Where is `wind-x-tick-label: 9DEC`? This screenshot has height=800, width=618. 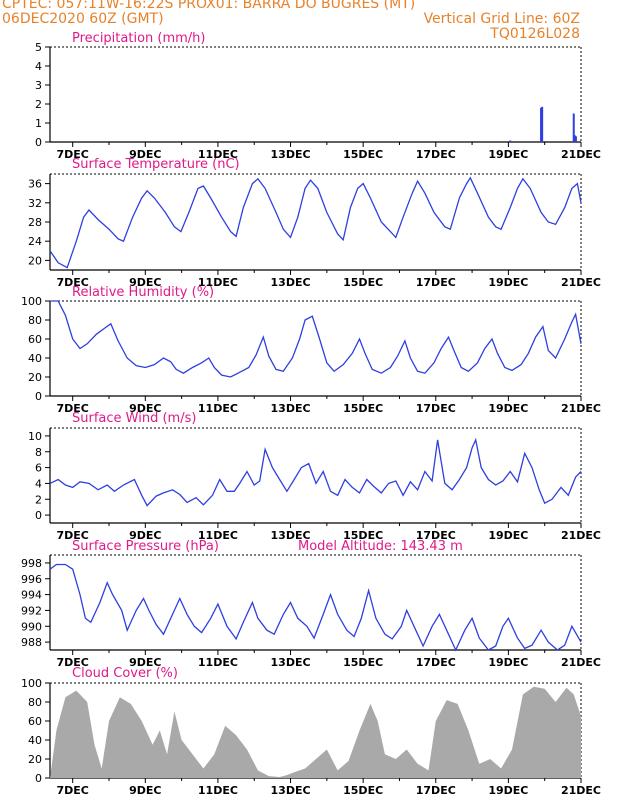
wind-x-tick-label: 9DEC is located at coordinates (145, 535).